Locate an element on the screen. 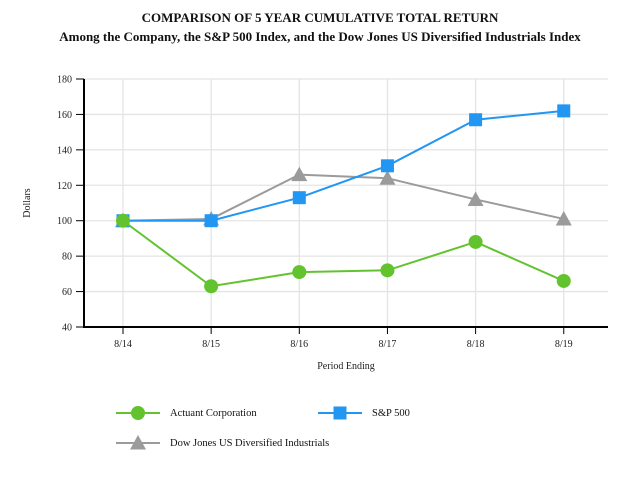 The width and height of the screenshot is (640, 480). y-tick-label: 160 is located at coordinates (64, 115).